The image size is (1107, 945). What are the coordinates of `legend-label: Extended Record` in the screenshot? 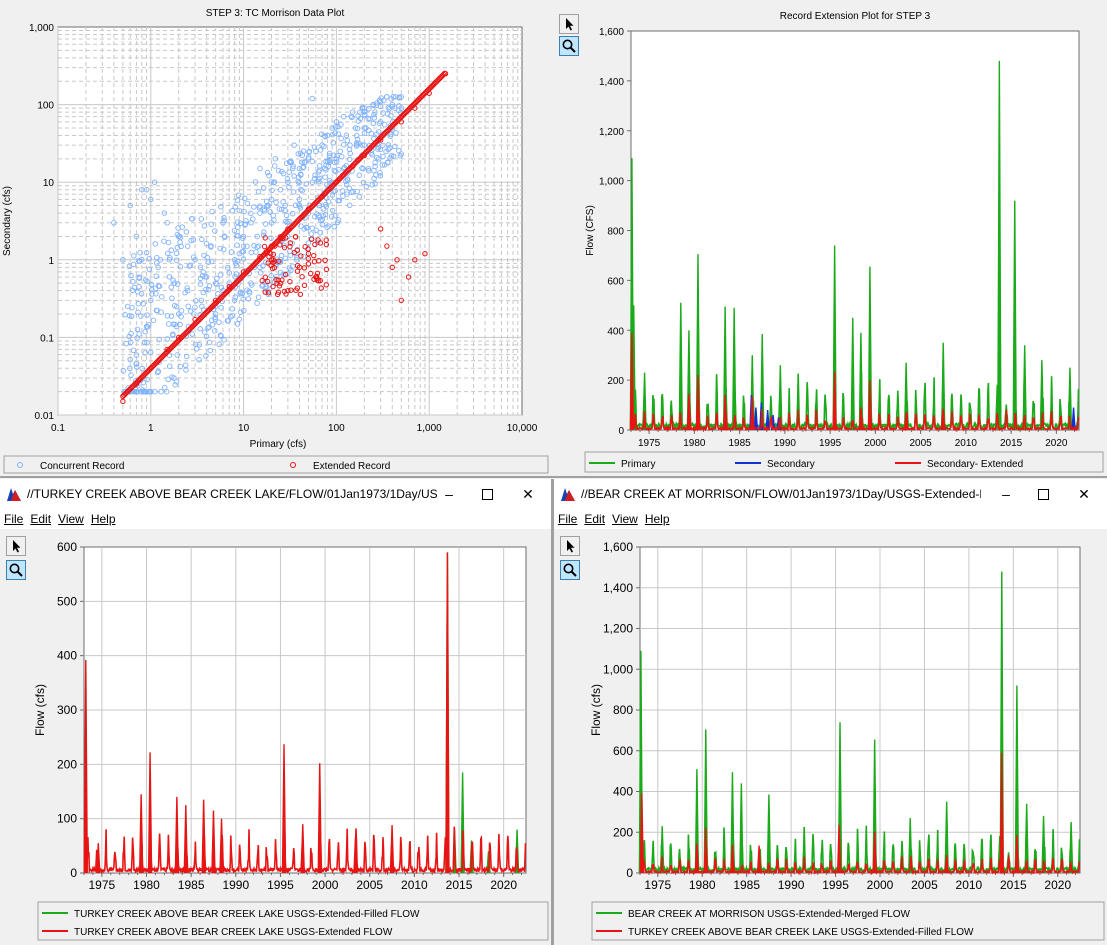 It's located at (351, 466).